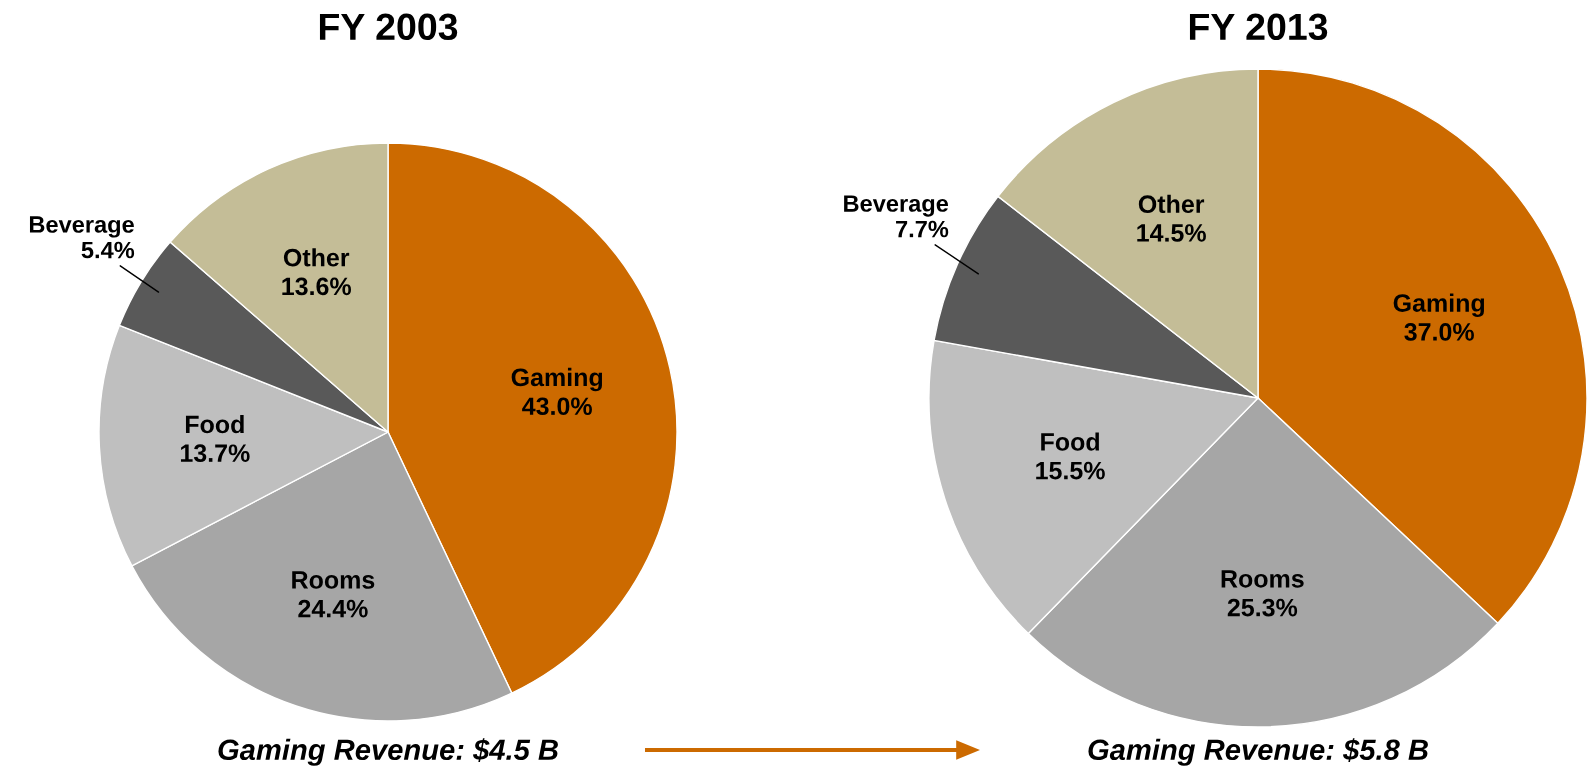 The width and height of the screenshot is (1587, 784). What do you see at coordinates (333, 608) in the screenshot?
I see `data-label: 24.4%` at bounding box center [333, 608].